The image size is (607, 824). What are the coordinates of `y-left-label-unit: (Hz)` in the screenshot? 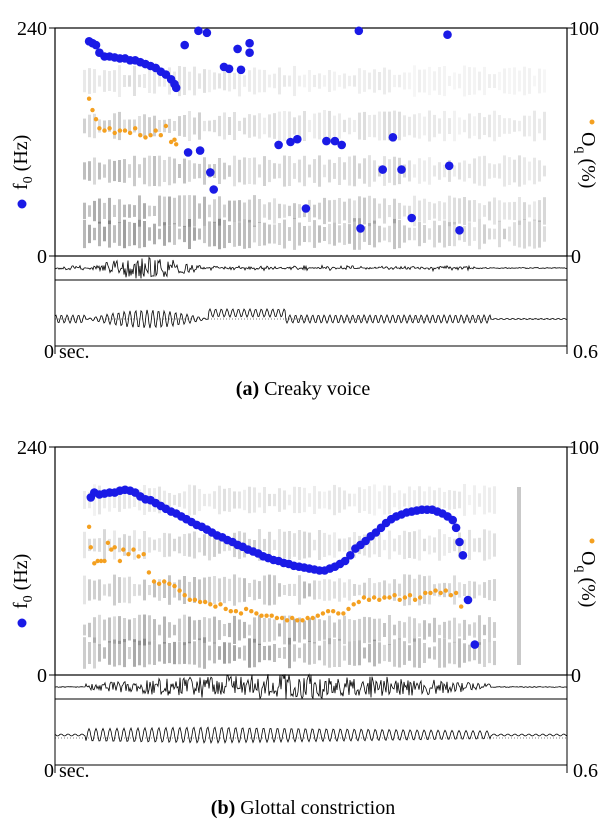 It's located at (21, 575).